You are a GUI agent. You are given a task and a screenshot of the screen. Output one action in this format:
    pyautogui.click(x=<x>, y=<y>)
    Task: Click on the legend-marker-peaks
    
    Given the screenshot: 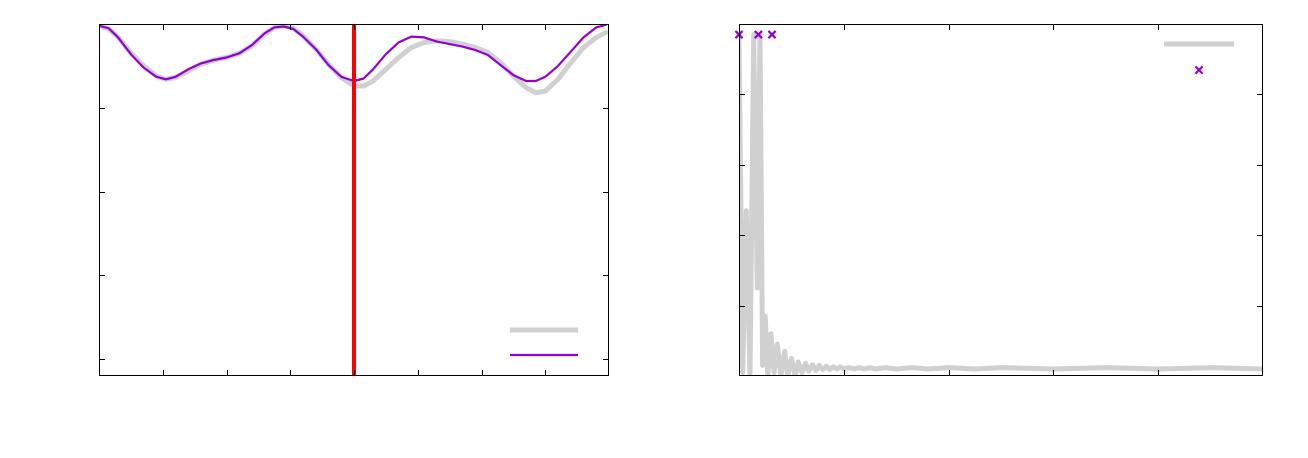 What is the action you would take?
    pyautogui.click(x=1199, y=70)
    